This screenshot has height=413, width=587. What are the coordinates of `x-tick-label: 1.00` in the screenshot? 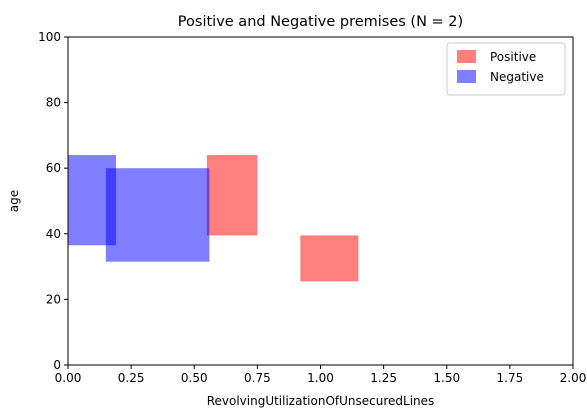 It's located at (320, 378).